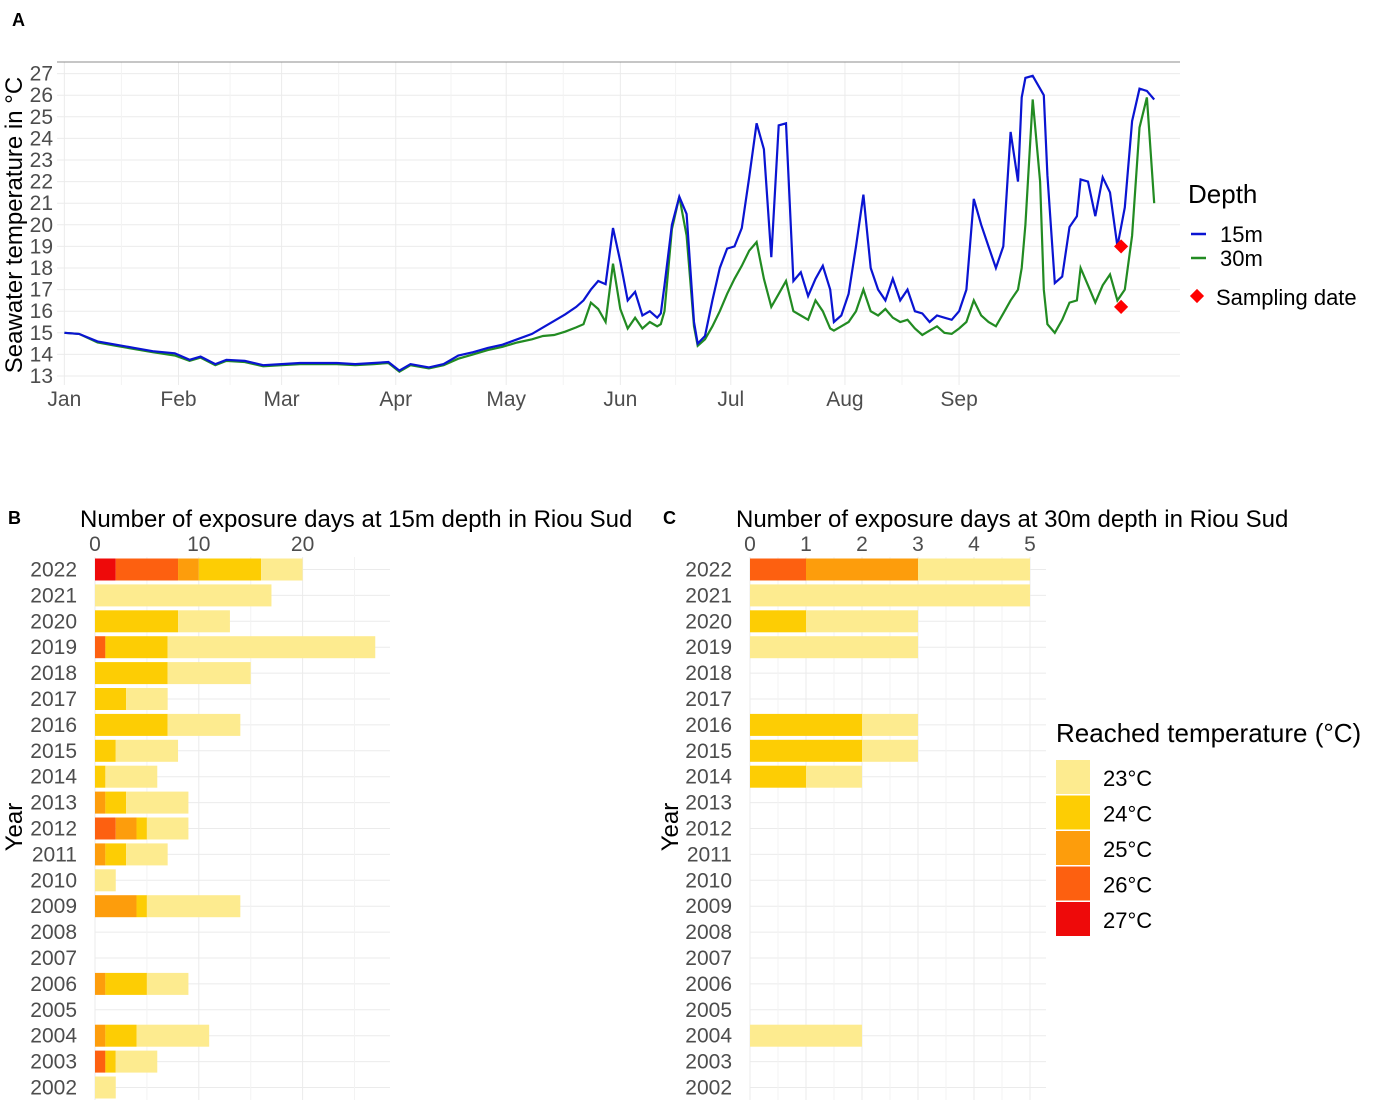 The image size is (1387, 1112). What do you see at coordinates (18, 20) in the screenshot?
I see `panel-label-a: A` at bounding box center [18, 20].